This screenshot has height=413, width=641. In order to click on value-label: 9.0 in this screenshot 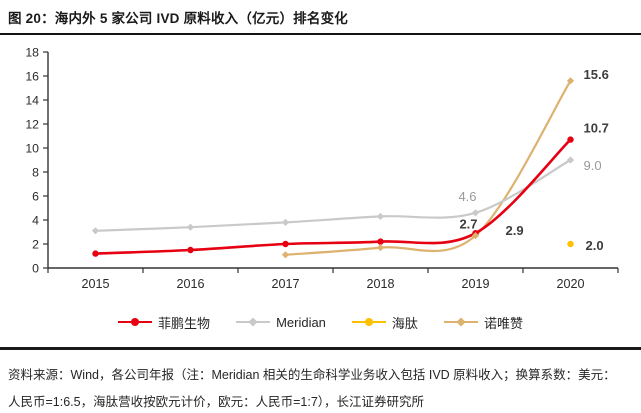, I will do `click(593, 165)`.